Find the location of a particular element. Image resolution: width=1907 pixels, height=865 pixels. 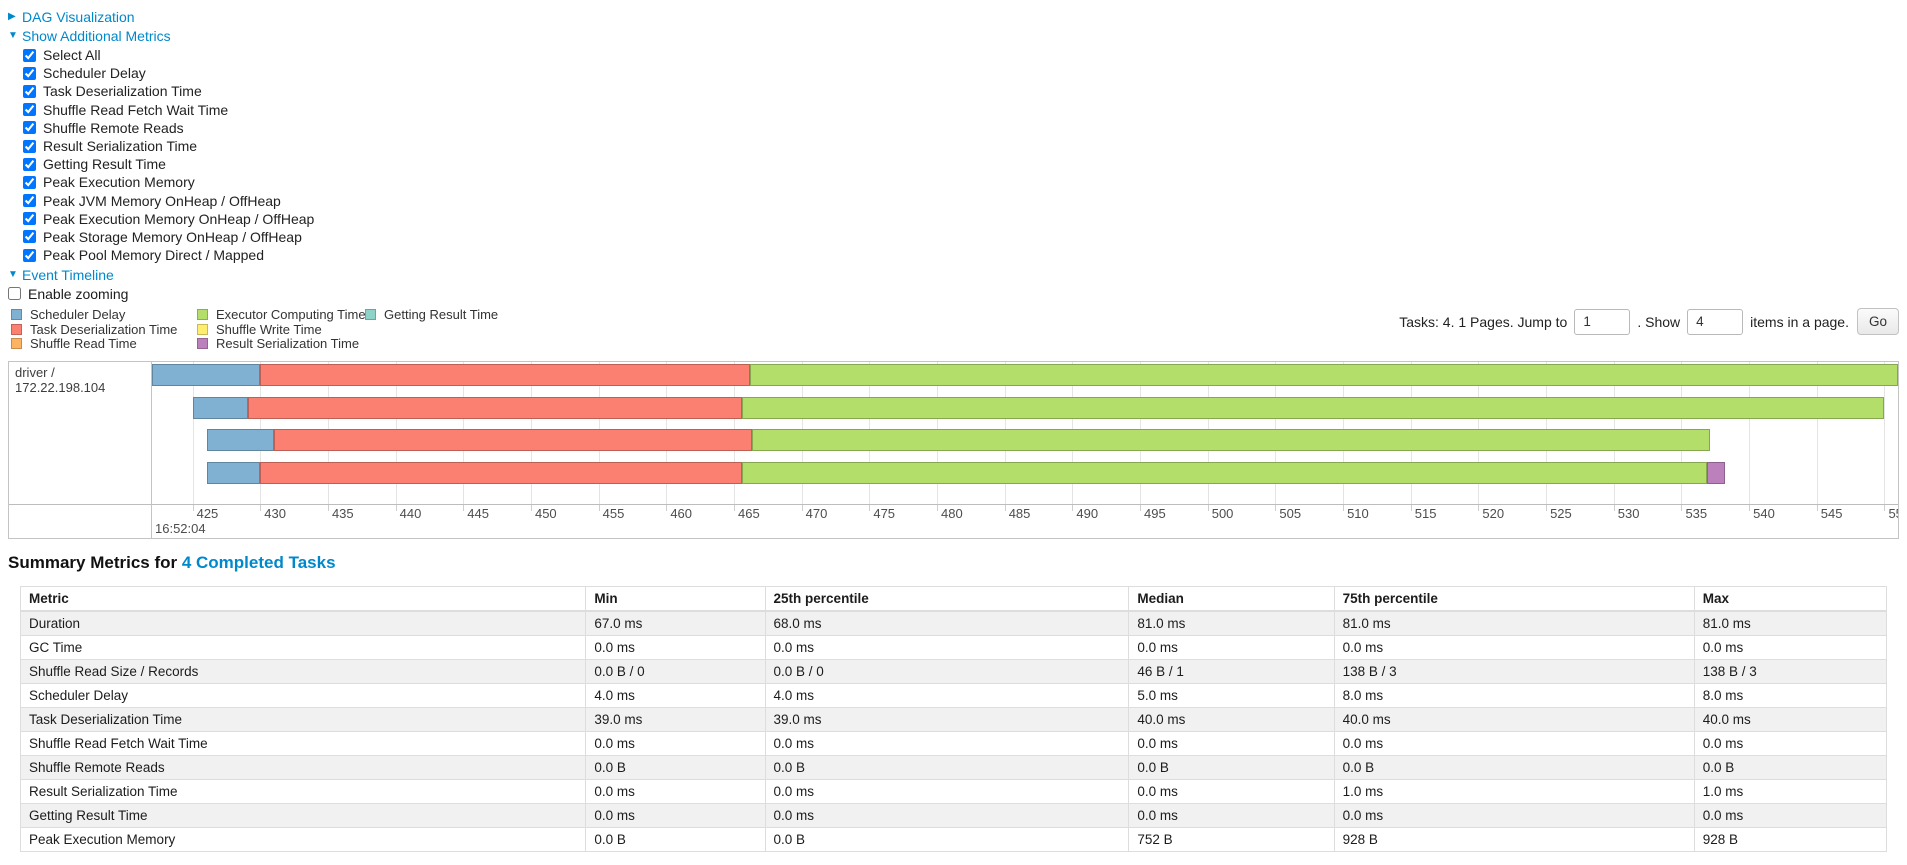

getting-result-legend-swatch-icon is located at coordinates (370, 315).